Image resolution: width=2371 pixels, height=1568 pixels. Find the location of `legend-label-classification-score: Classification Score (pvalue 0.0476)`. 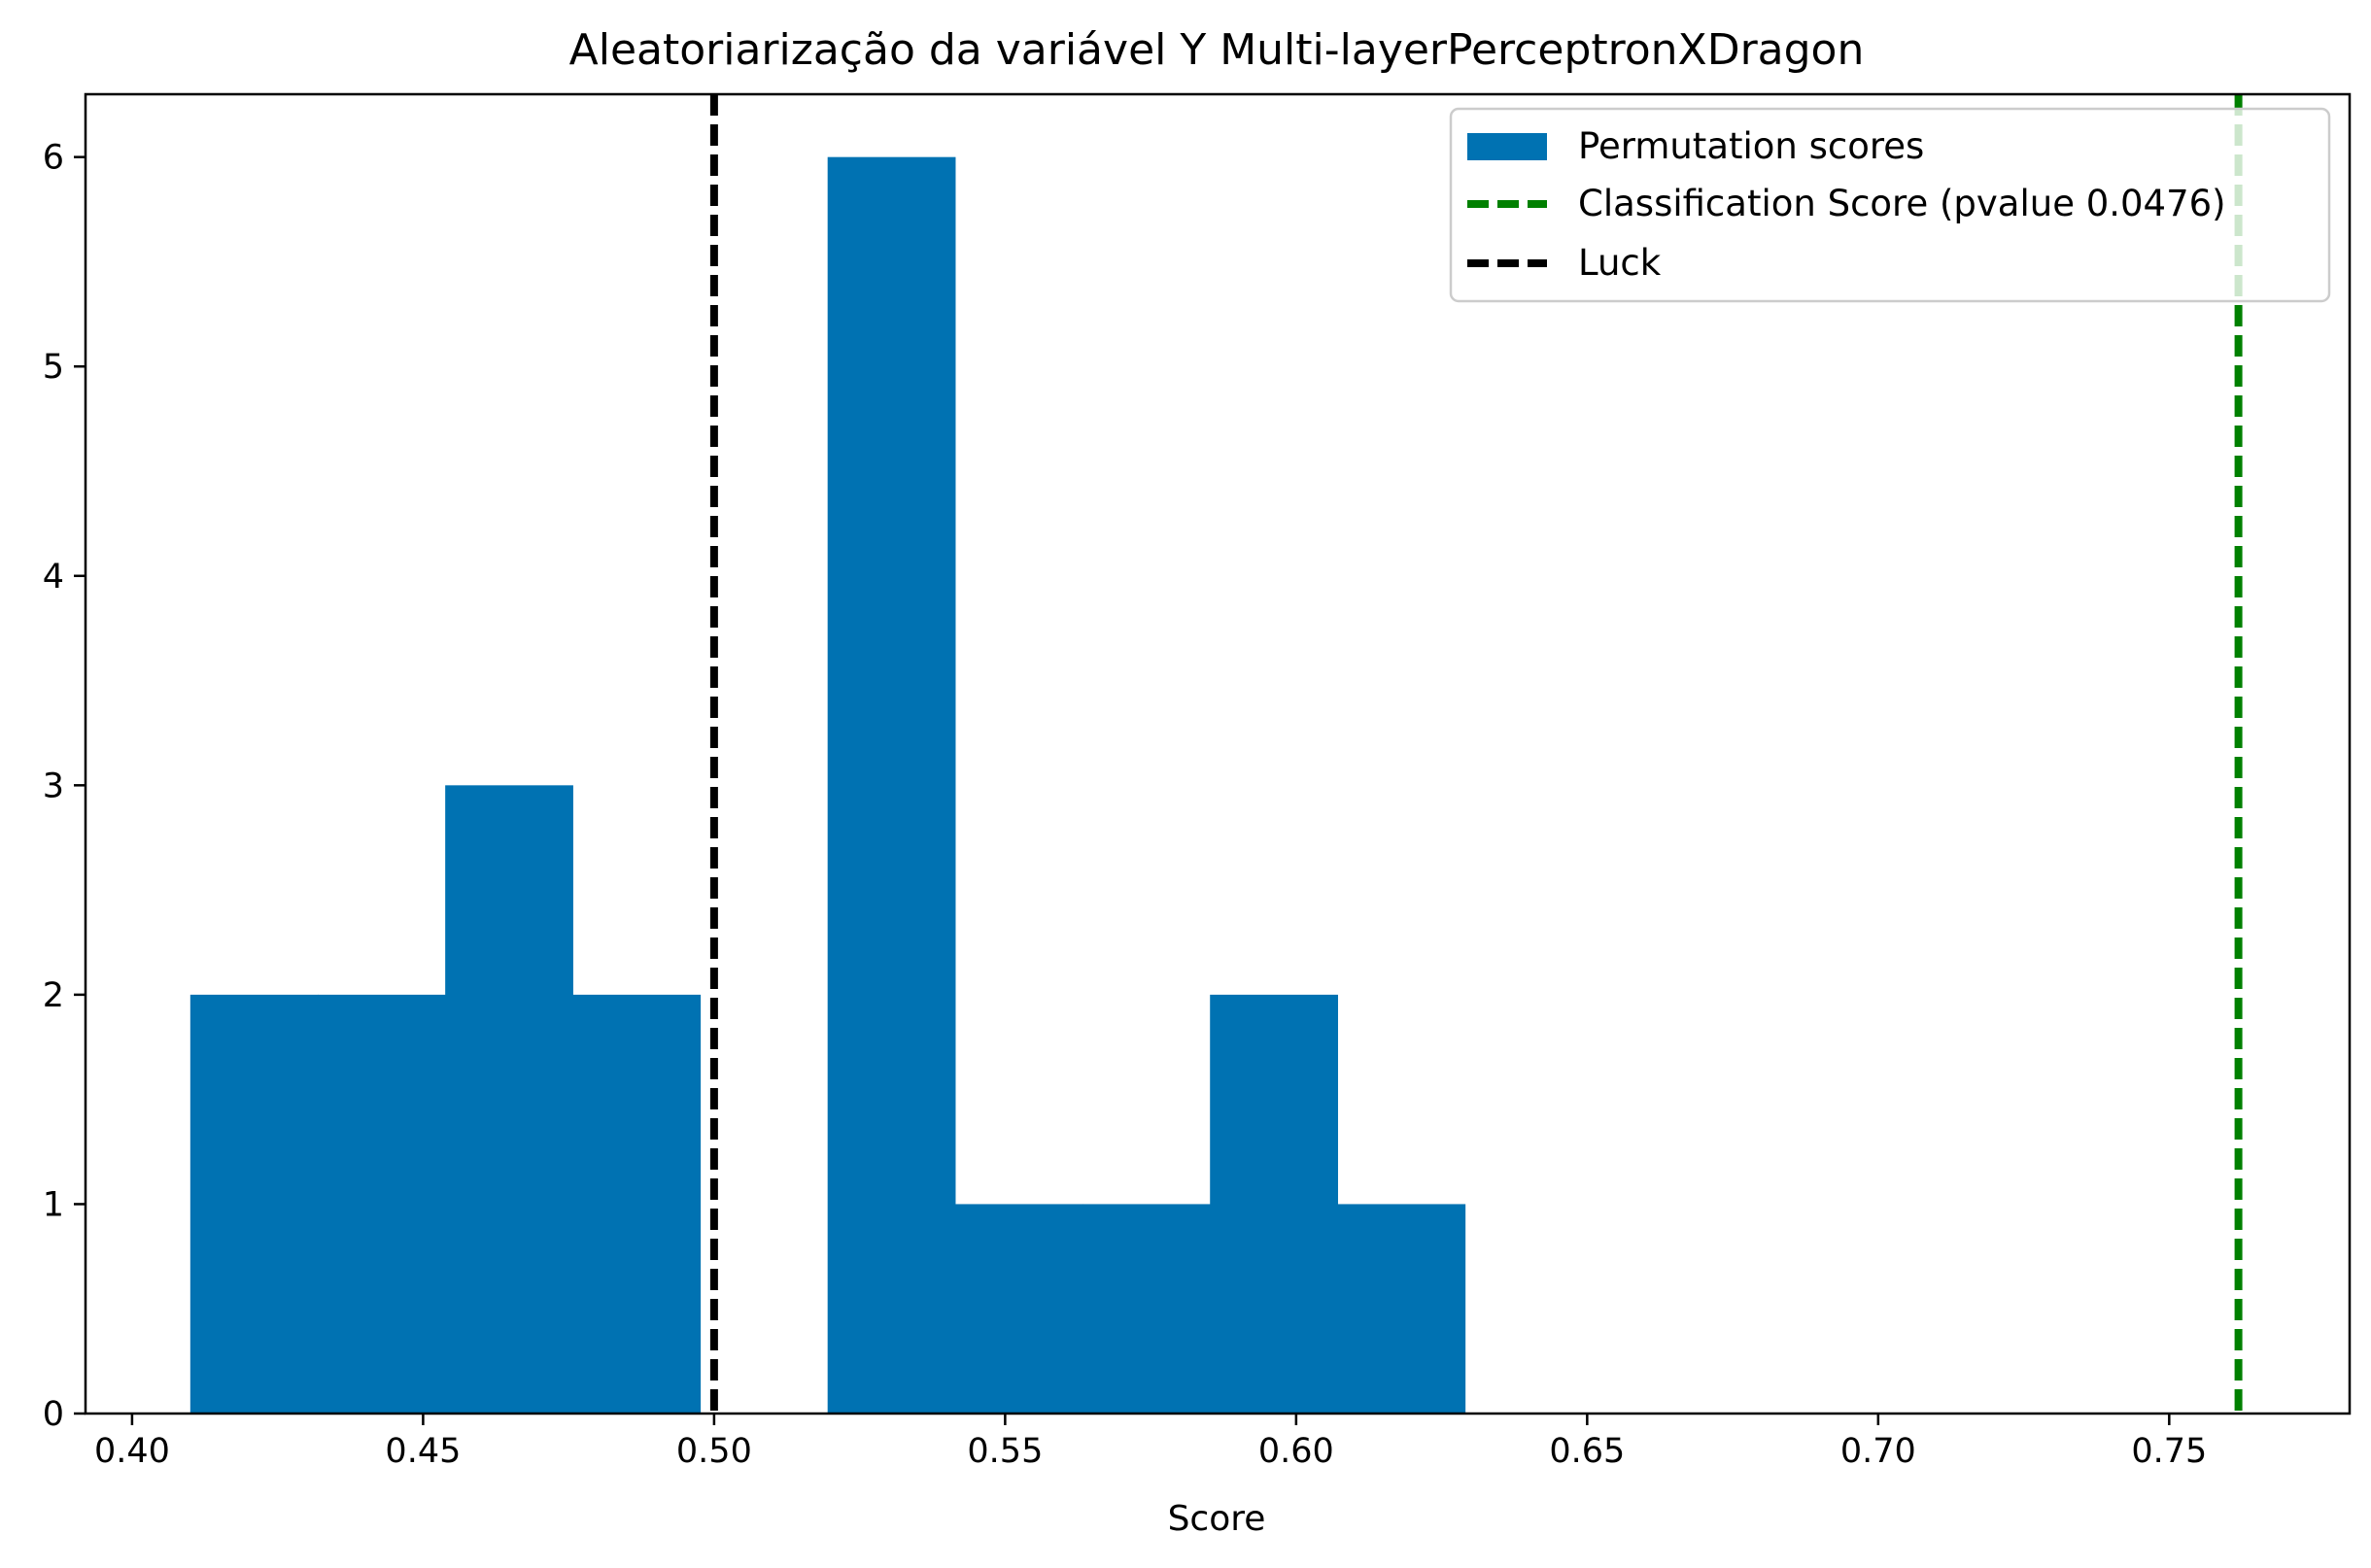

legend-label-classification-score: Classification Score (pvalue 0.0476) is located at coordinates (1902, 203).